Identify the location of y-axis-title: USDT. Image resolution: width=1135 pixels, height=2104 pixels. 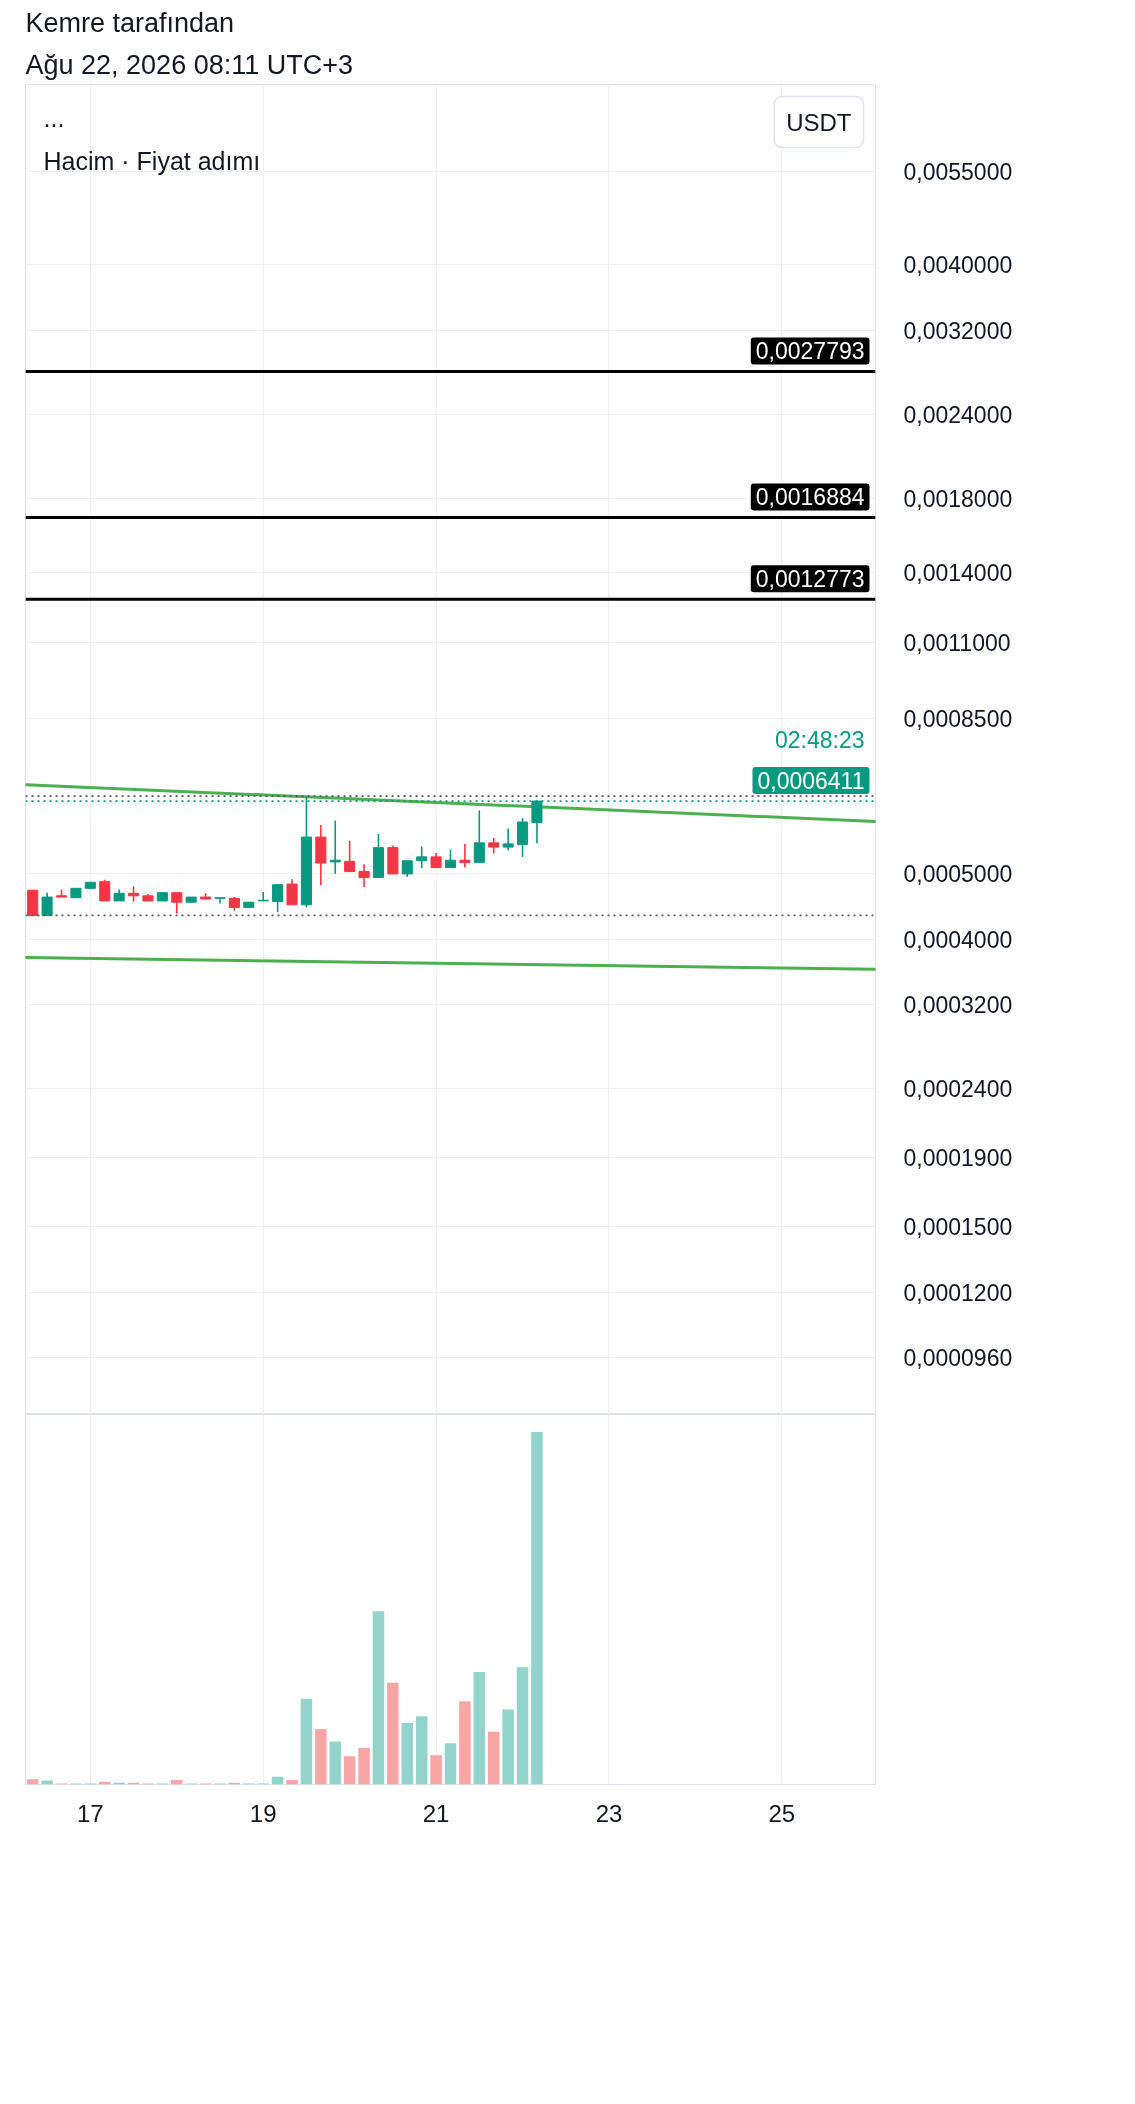
(819, 122).